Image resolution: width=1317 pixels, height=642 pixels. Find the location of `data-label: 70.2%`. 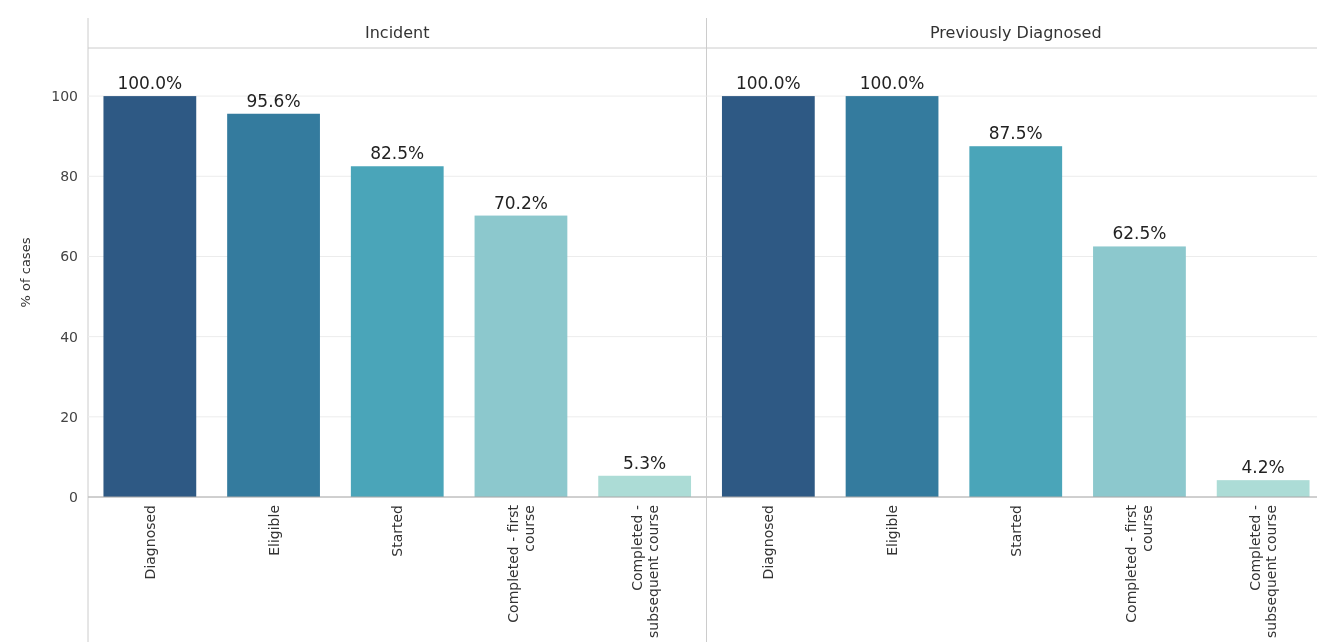

data-label: 70.2% is located at coordinates (520, 202).